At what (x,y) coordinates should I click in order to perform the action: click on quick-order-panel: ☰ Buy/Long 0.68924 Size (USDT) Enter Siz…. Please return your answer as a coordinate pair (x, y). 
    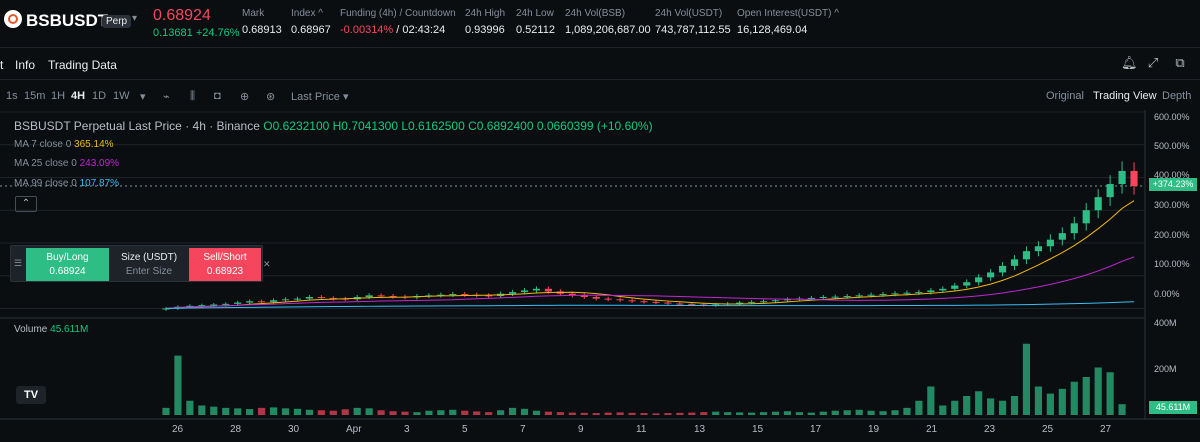
    Looking at the image, I should click on (140, 263).